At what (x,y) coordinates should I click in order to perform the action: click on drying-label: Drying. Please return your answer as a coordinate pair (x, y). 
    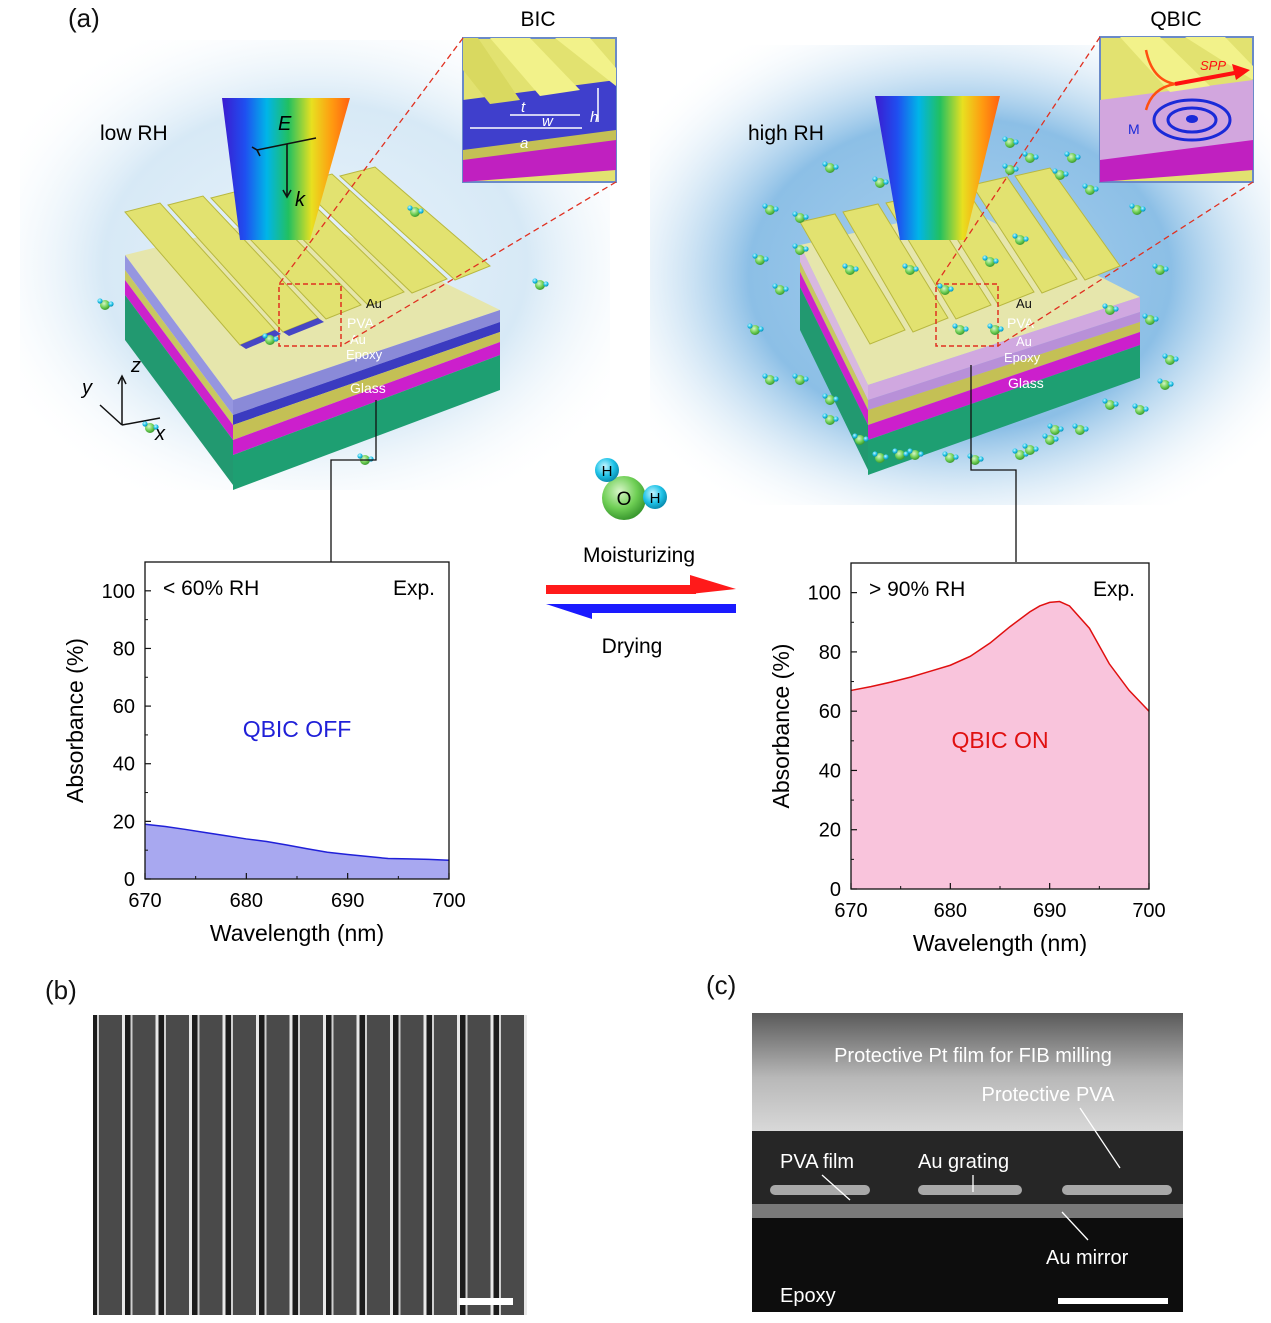
    Looking at the image, I should click on (632, 646).